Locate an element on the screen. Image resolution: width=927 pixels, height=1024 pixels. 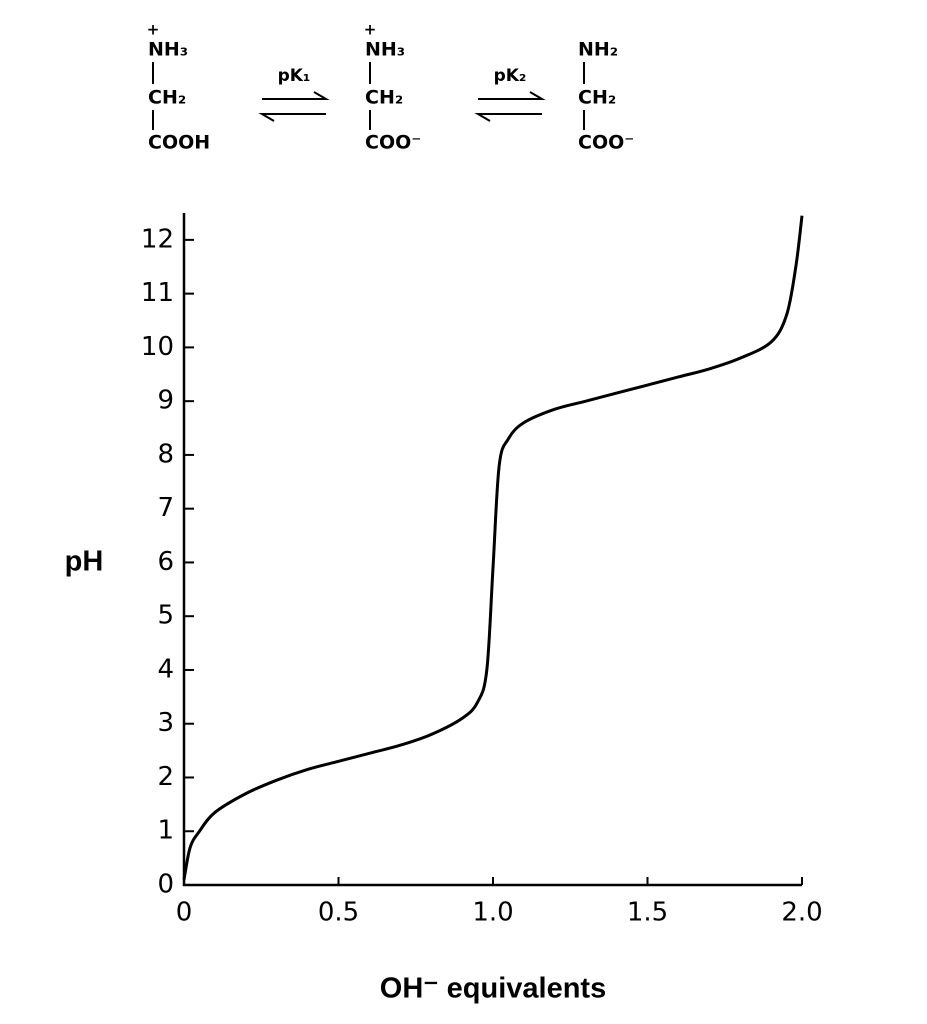
x-tick-label: 0 is located at coordinates (184, 913).